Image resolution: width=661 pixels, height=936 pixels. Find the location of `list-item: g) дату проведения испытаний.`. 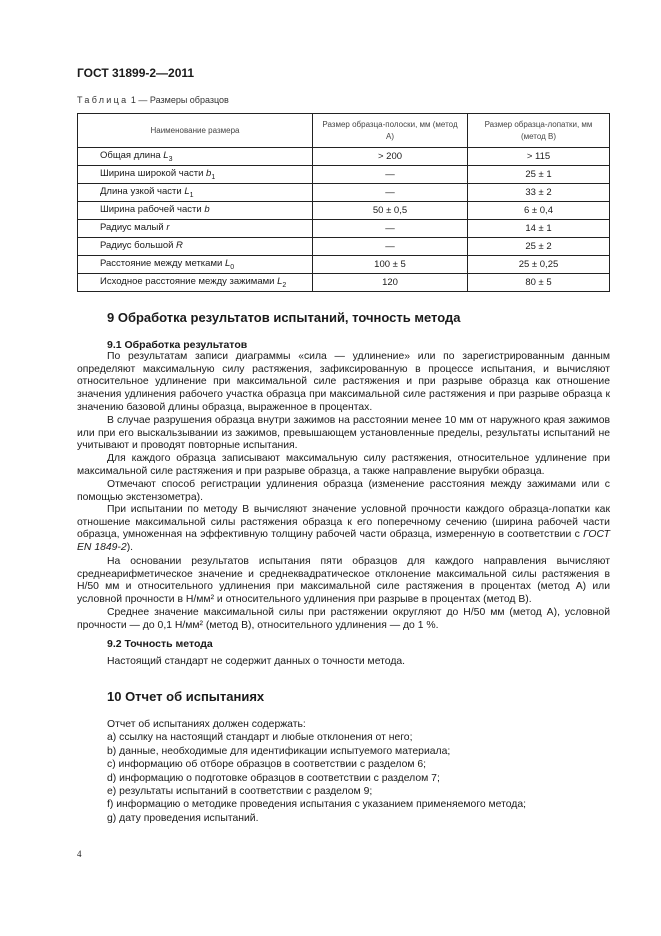

list-item: g) дату проведения испытаний. is located at coordinates (183, 818).